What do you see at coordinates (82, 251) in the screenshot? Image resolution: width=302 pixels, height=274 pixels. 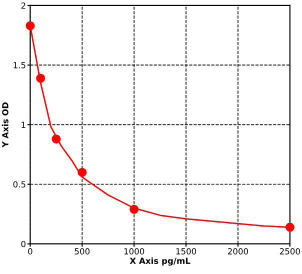 I see `x-tick-label: 500` at bounding box center [82, 251].